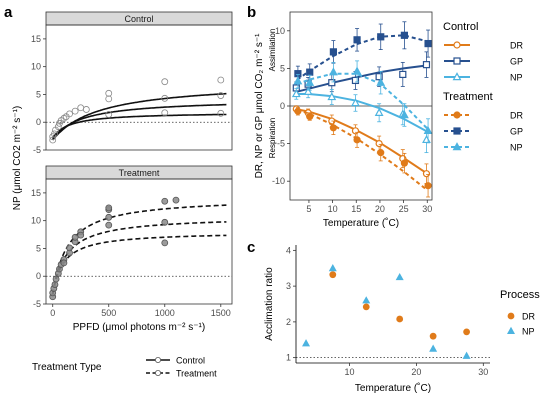 This screenshot has height=403, width=550. Describe the element at coordinates (251, 12) in the screenshot. I see `panel-label-b: b` at that location.